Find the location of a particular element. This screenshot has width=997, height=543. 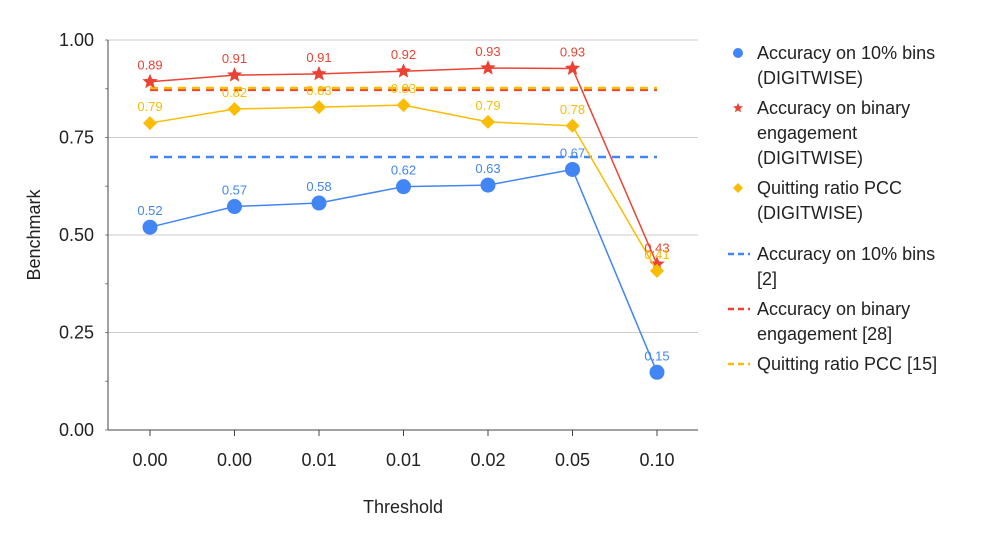

data-label: 0.92 is located at coordinates (403, 54).